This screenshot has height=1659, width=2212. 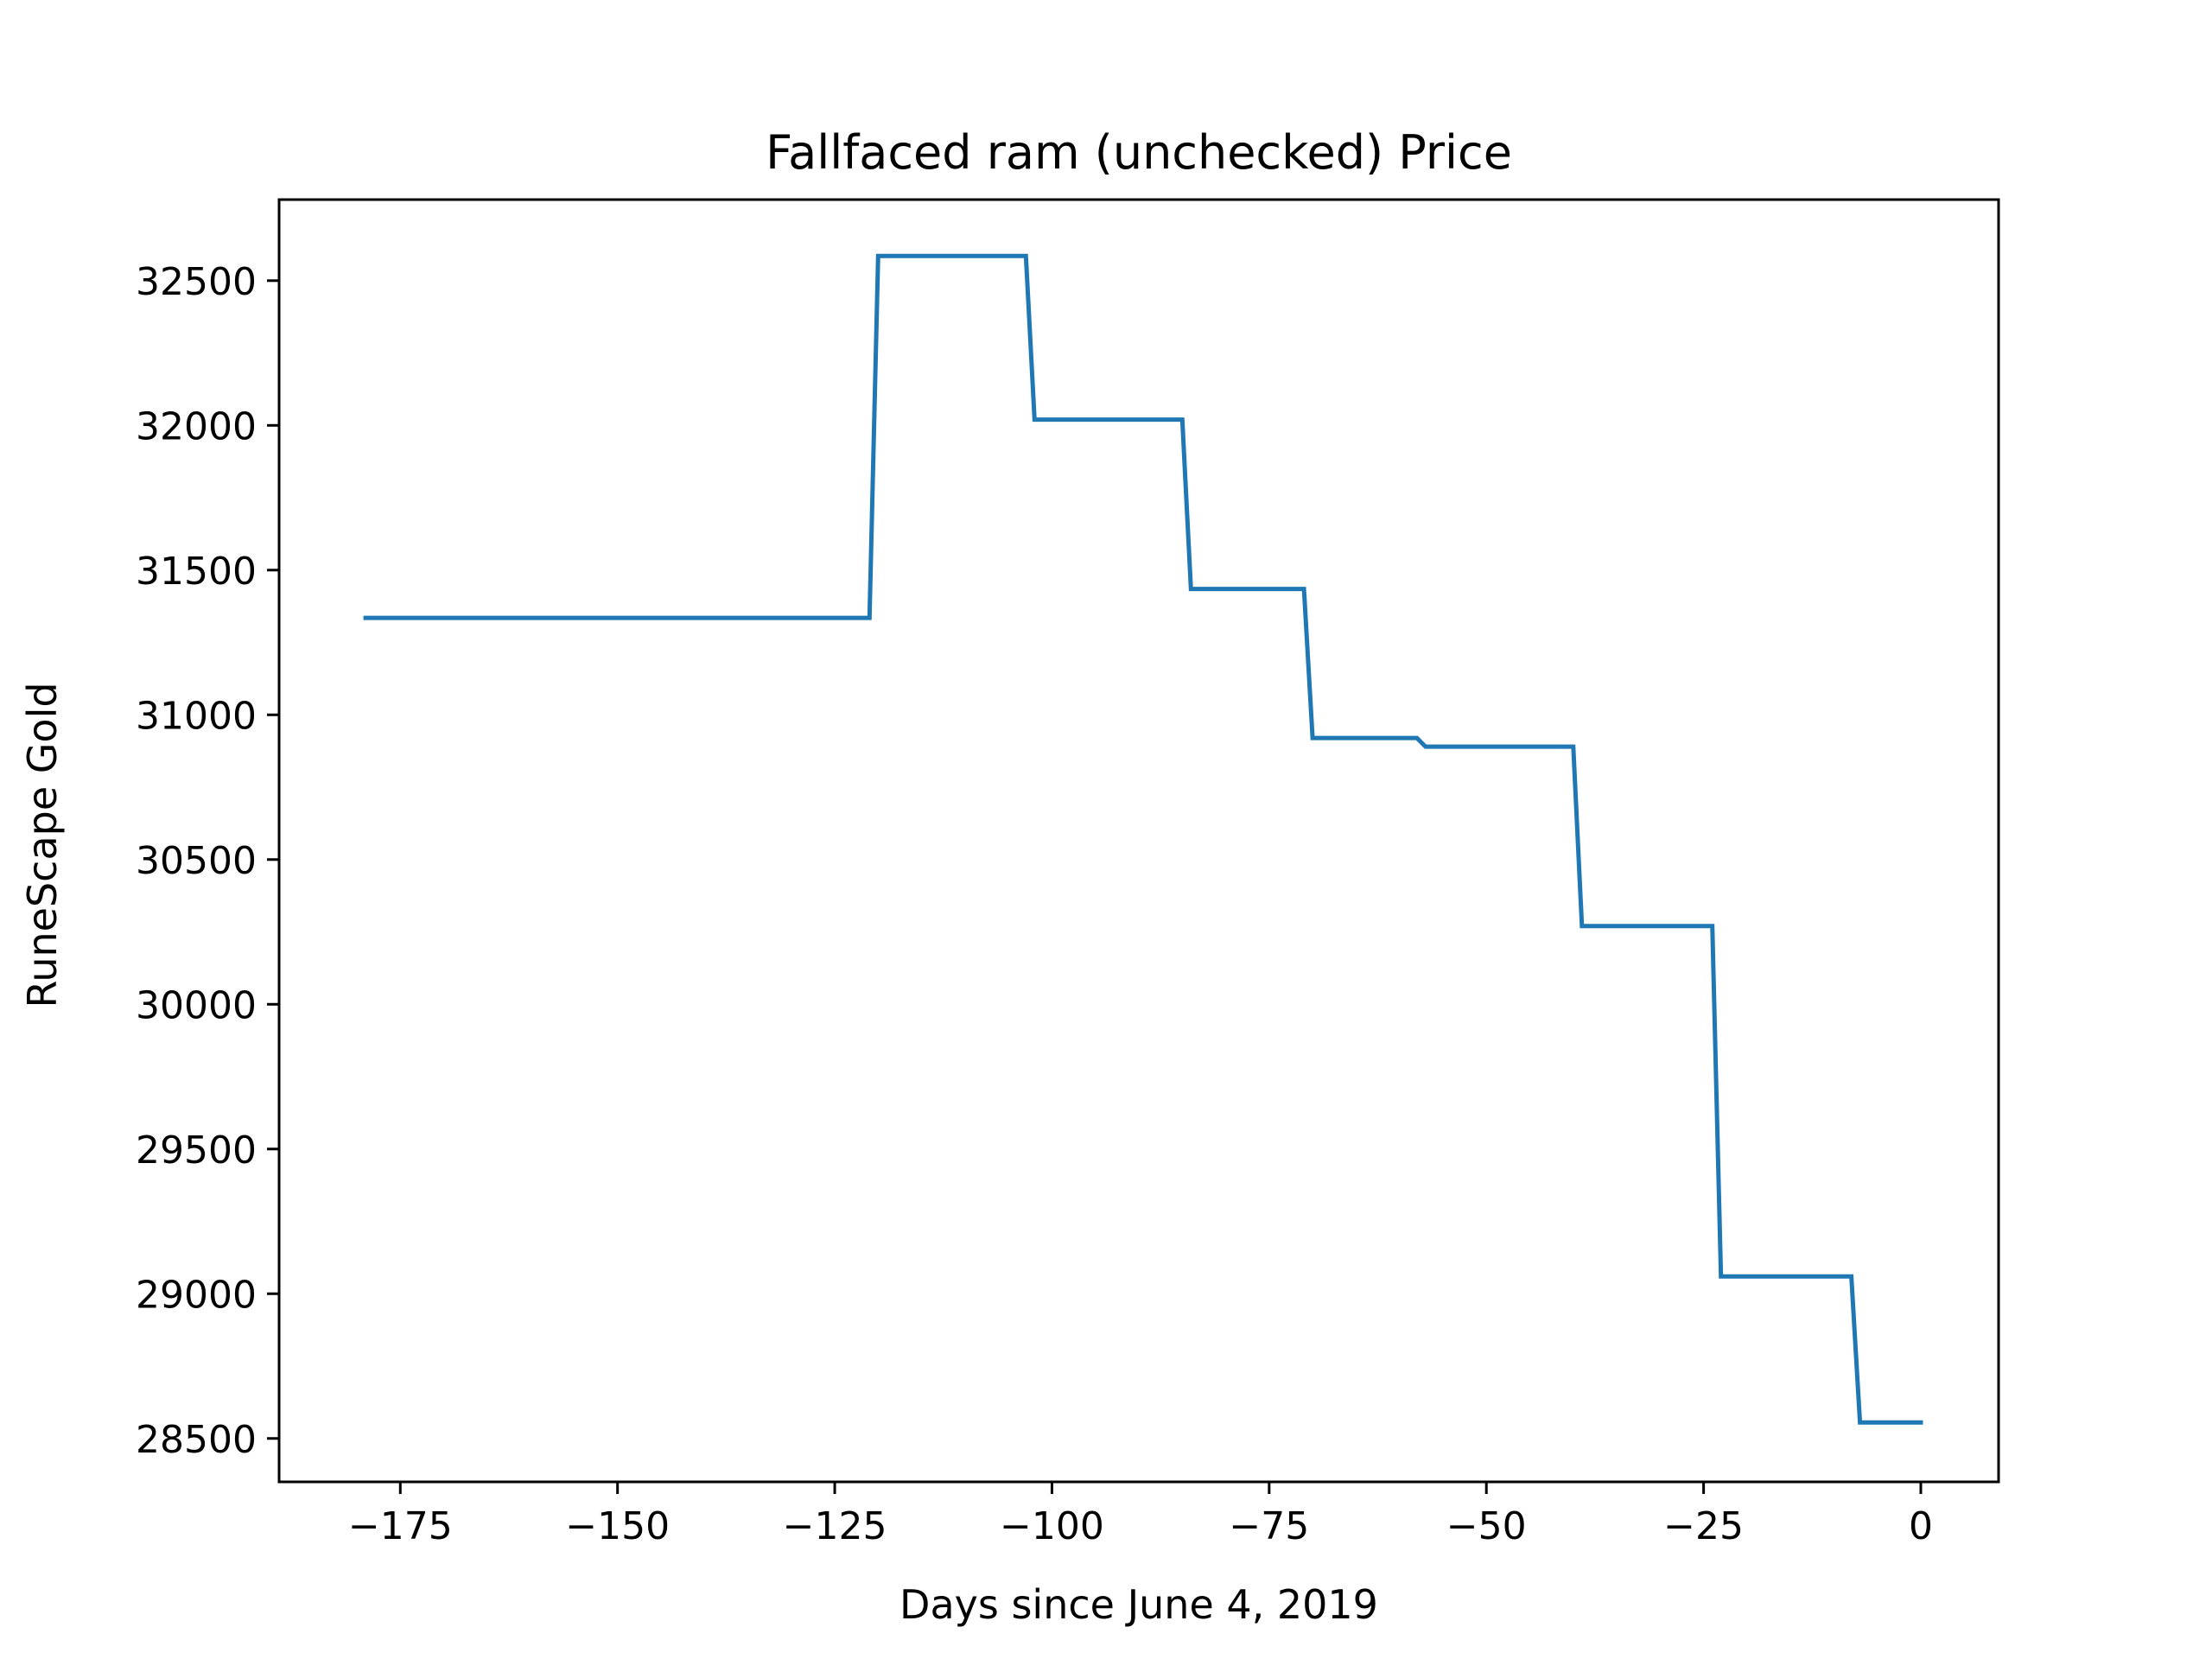 I want to click on x-tick-label: −75, so click(x=1269, y=1526).